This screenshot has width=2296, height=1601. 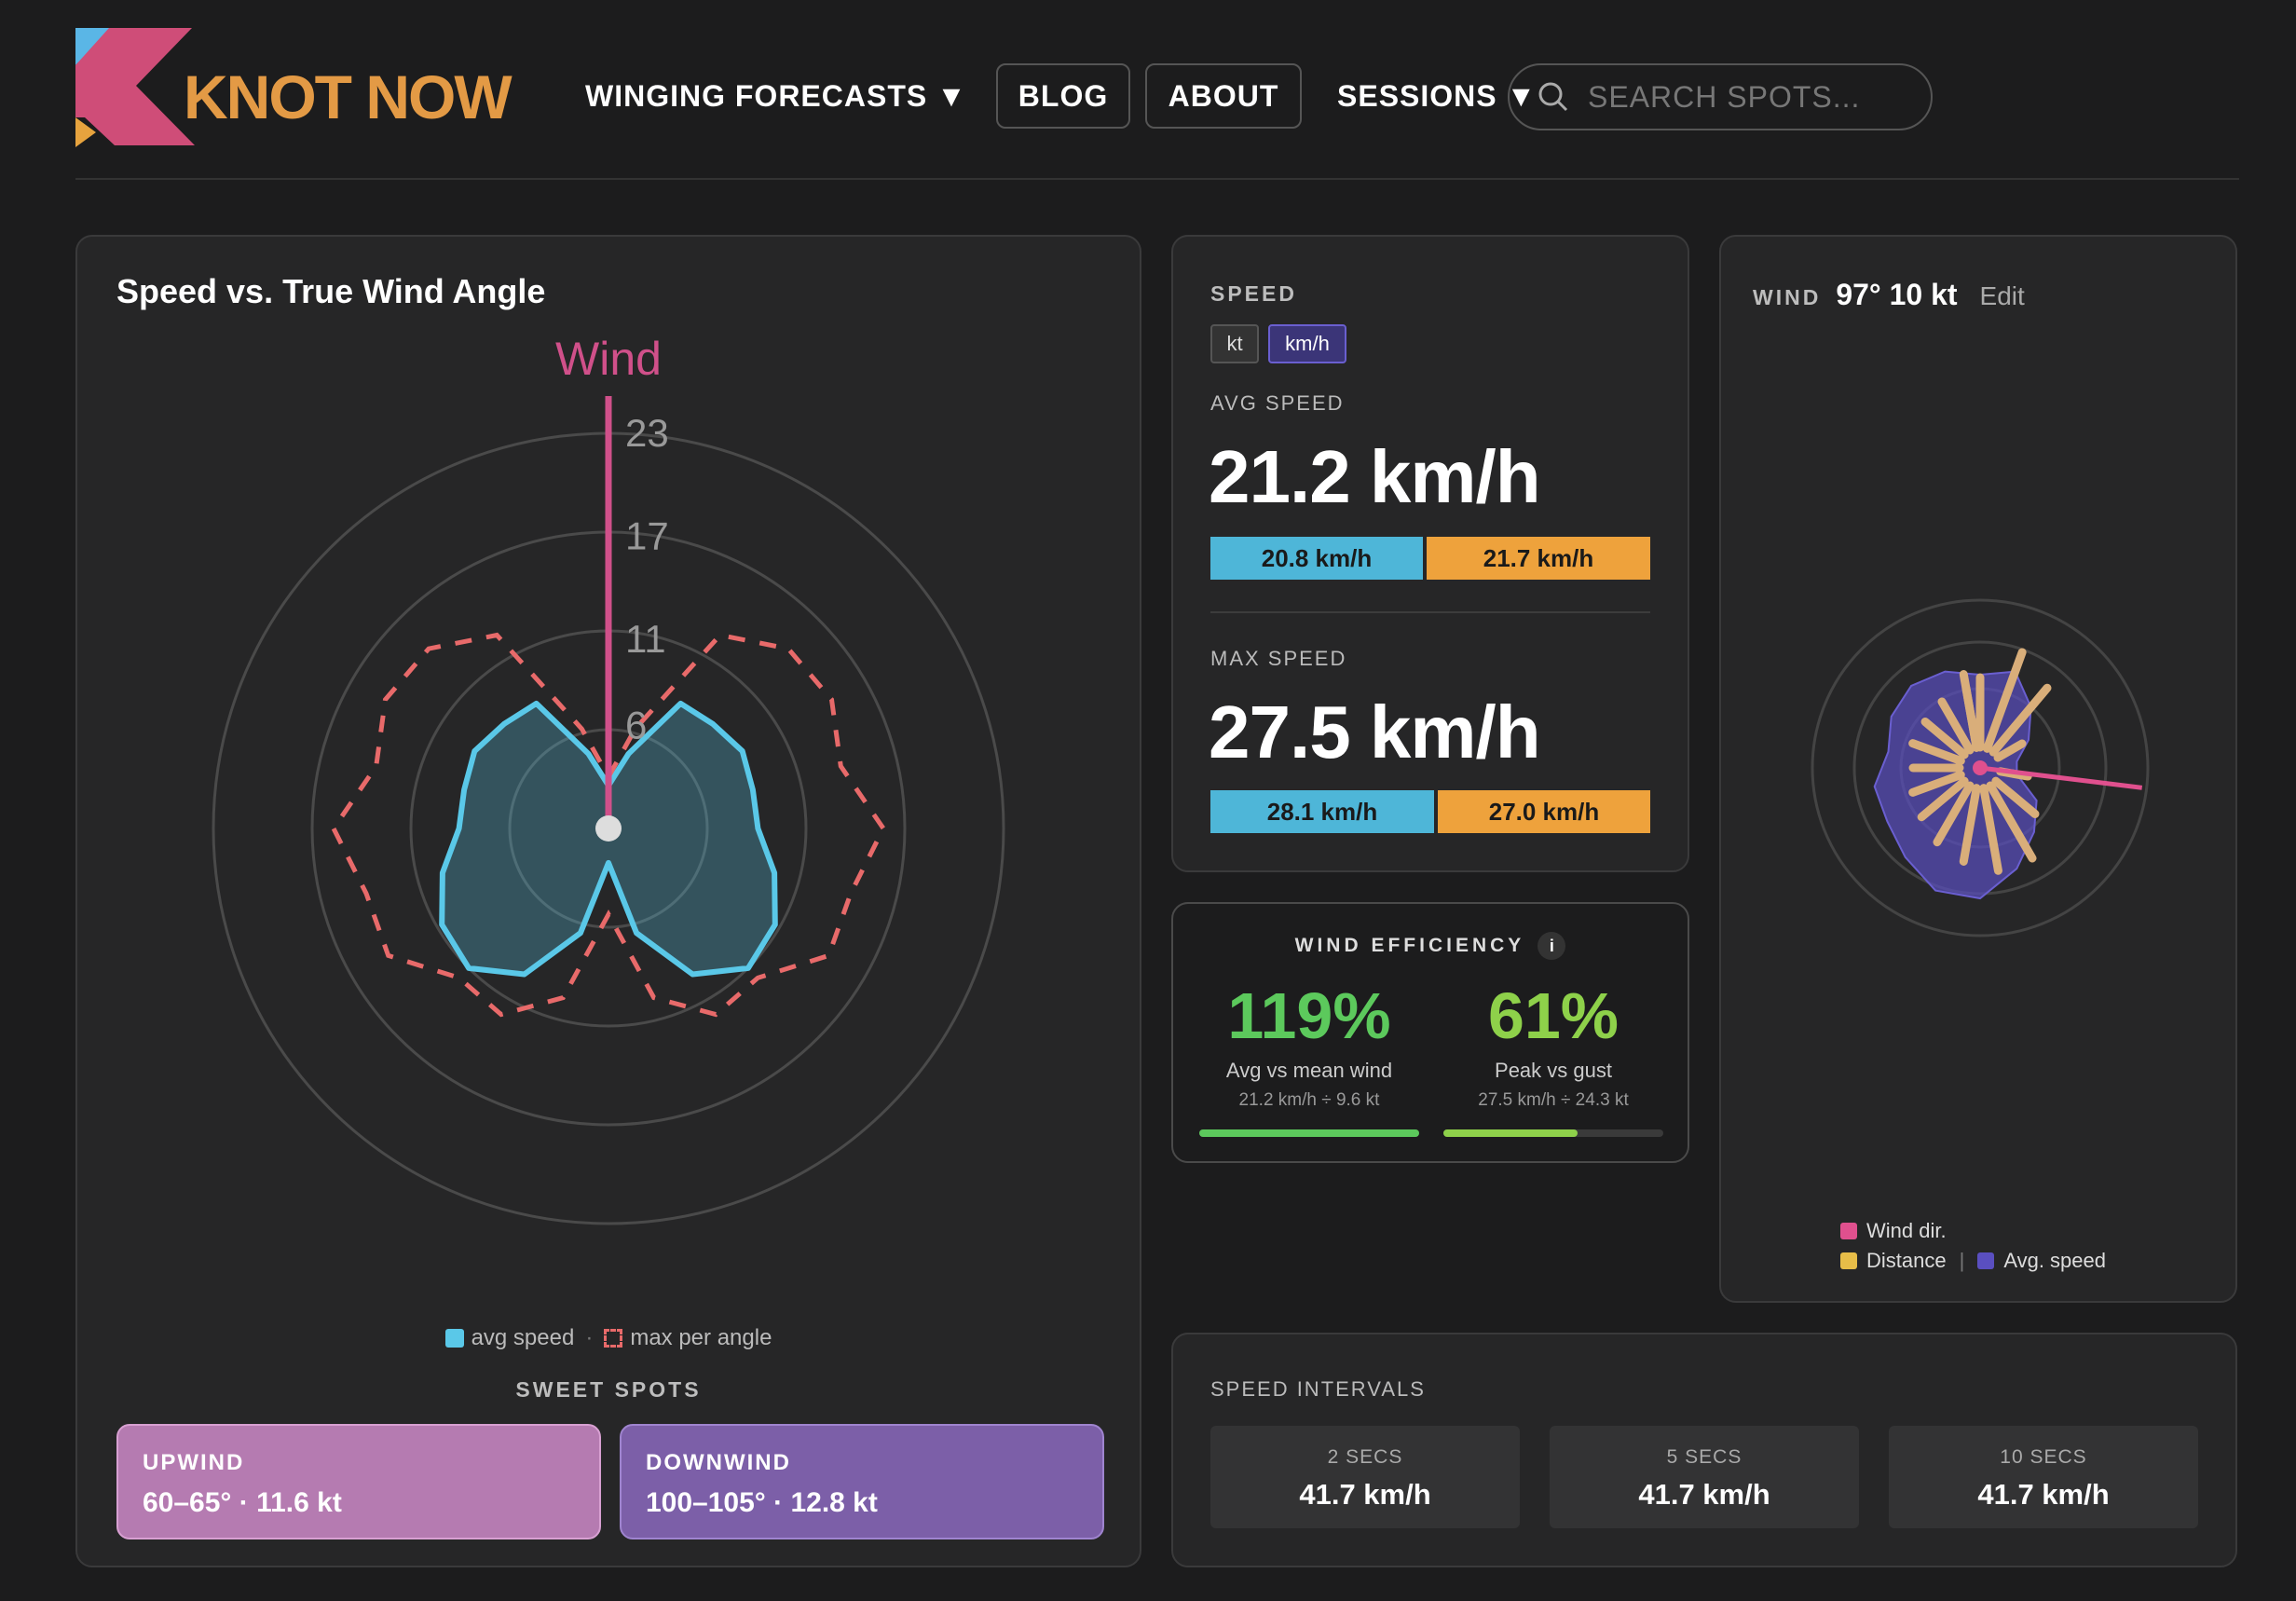 I want to click on avg-speed-pill-b: 21.7 km/h, so click(x=1538, y=558).